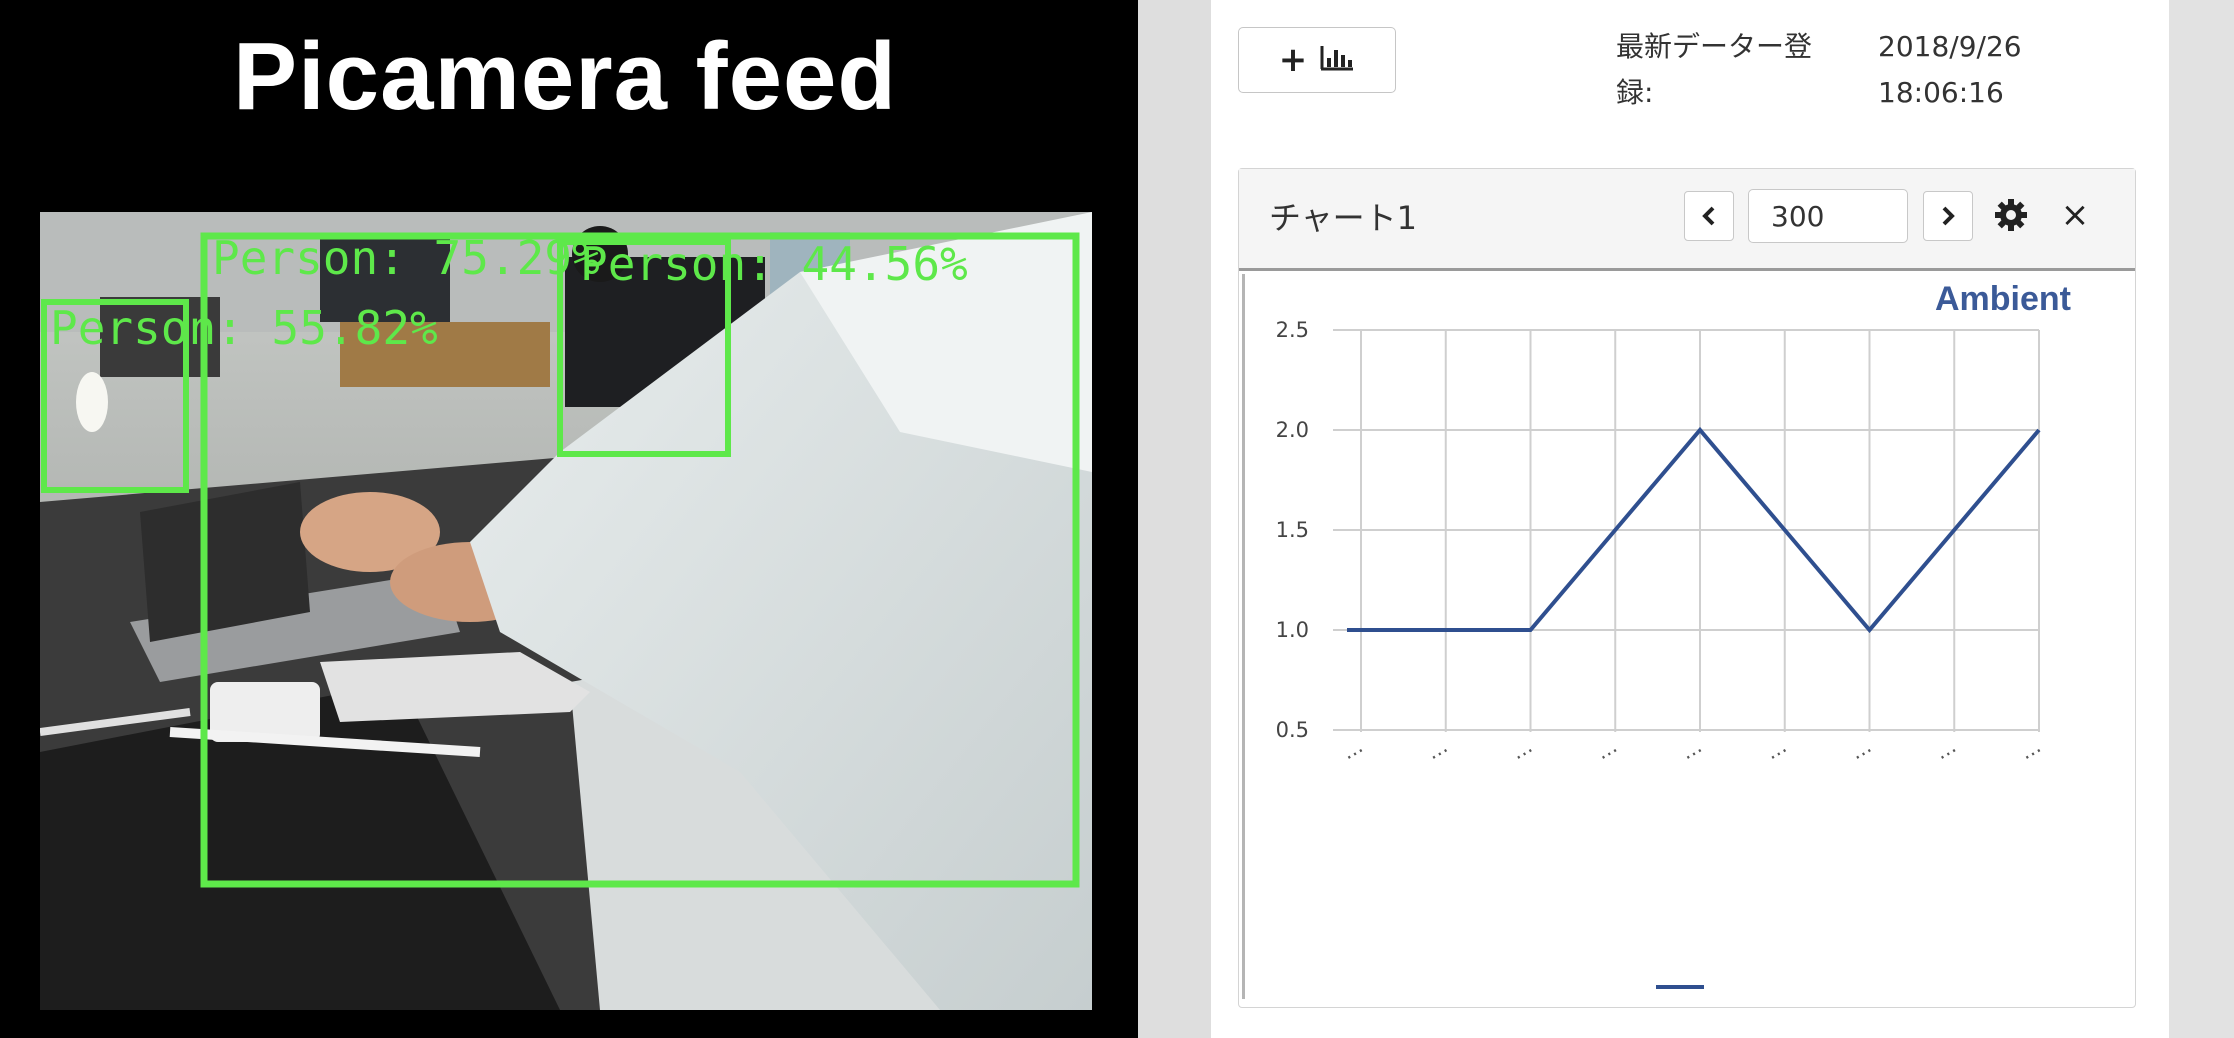  What do you see at coordinates (1337, 60) in the screenshot?
I see `bar-chart-icon` at bounding box center [1337, 60].